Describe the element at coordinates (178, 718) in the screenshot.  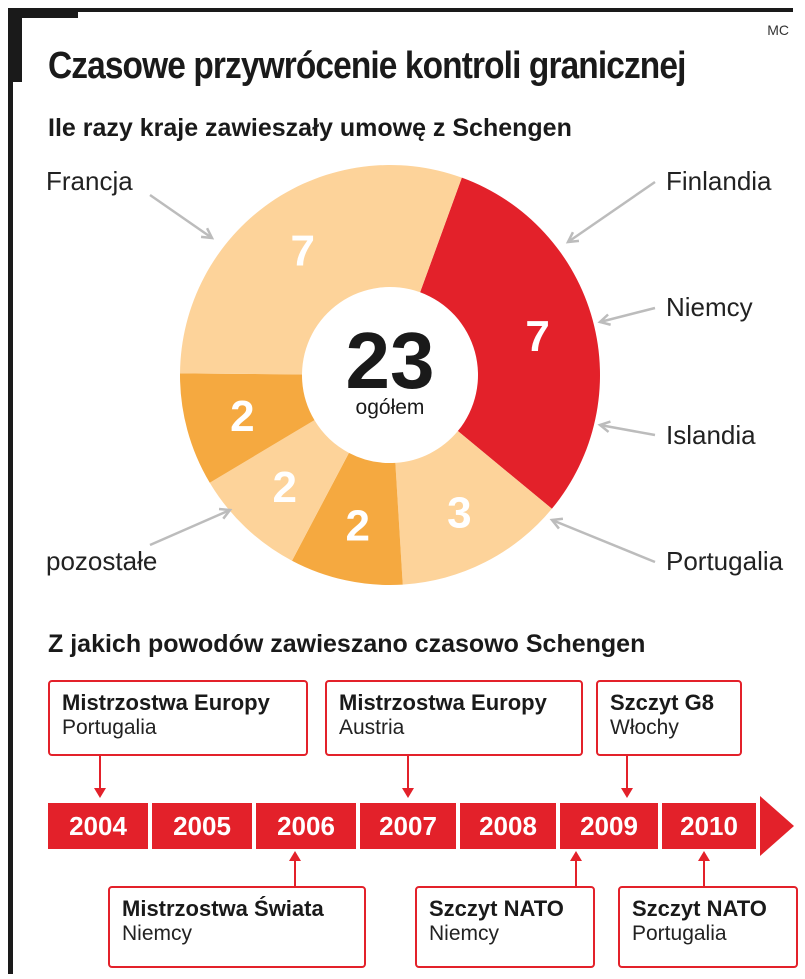
I see `event-box-top: Mistrzostwa Europy Portugalia` at that location.